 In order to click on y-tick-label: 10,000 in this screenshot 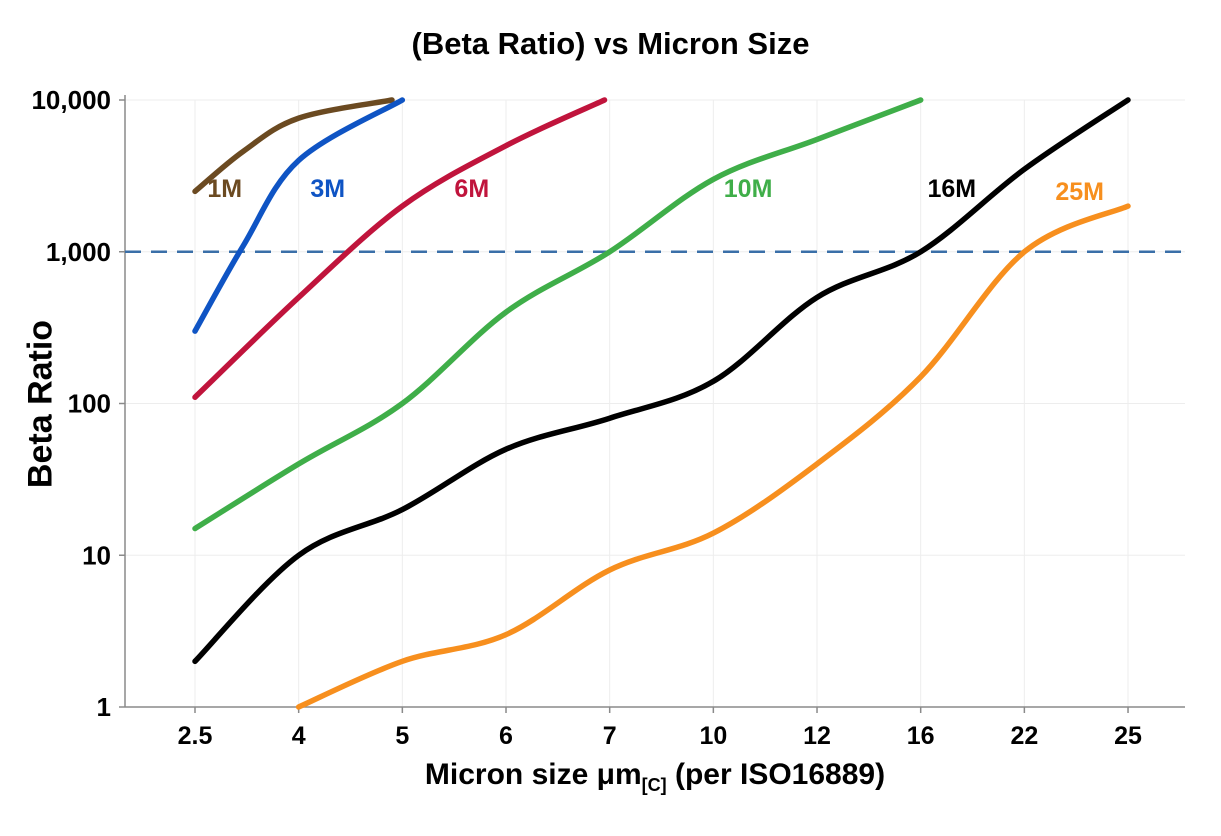, I will do `click(71, 100)`.